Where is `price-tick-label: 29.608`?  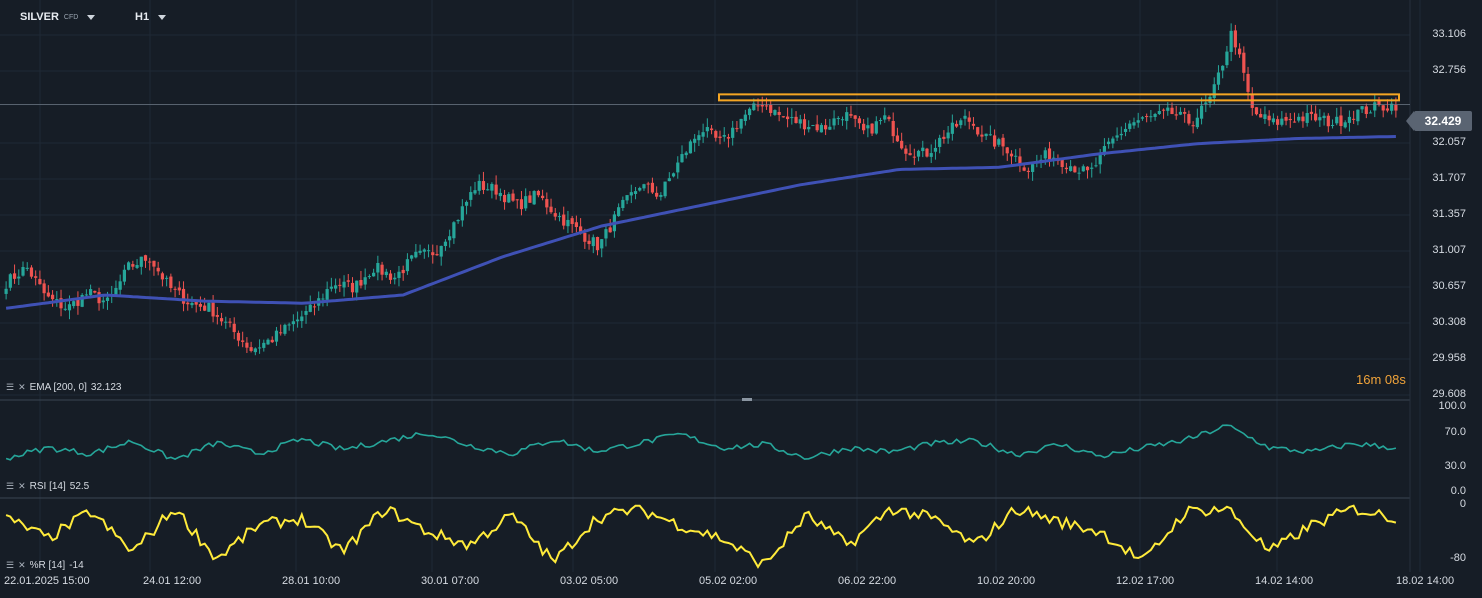 price-tick-label: 29.608 is located at coordinates (1449, 394).